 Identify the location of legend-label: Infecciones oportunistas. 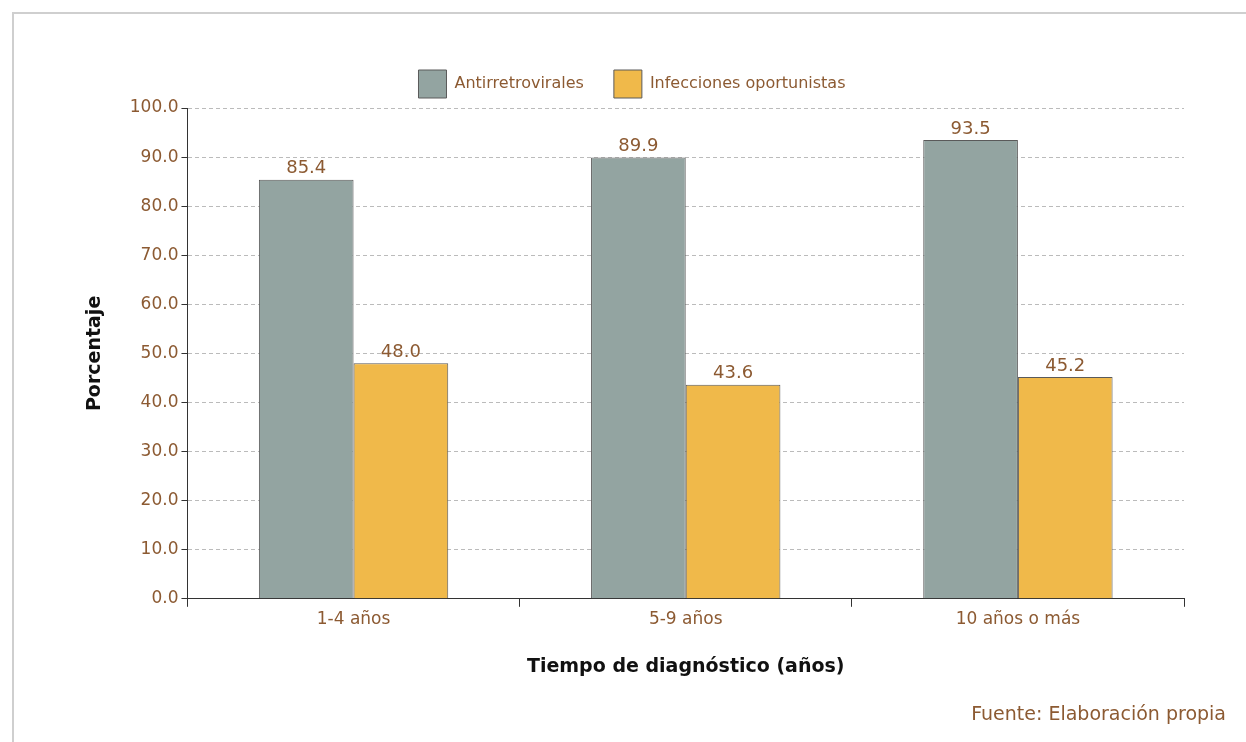
(747, 83).